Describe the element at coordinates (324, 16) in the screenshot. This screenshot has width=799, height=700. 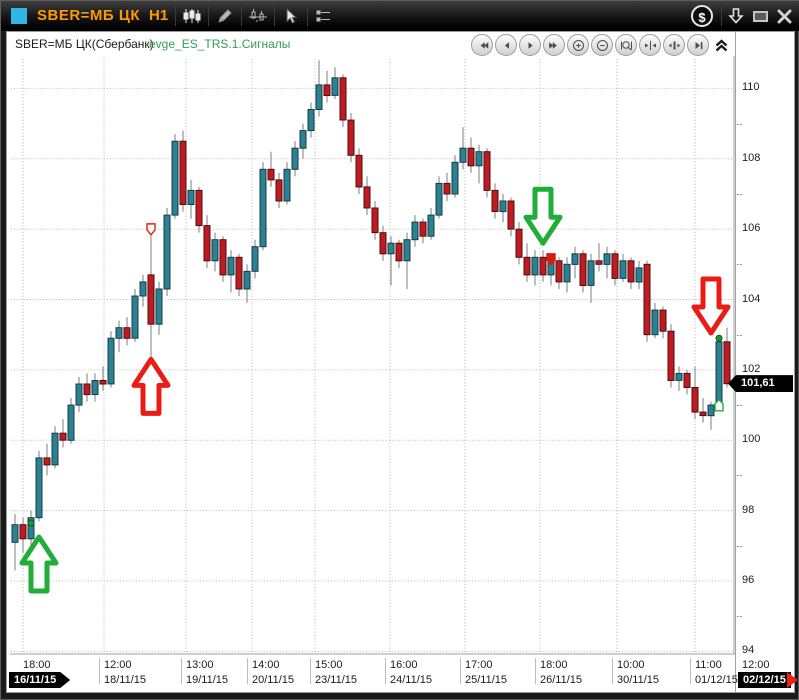
I see `levels-icon` at that location.